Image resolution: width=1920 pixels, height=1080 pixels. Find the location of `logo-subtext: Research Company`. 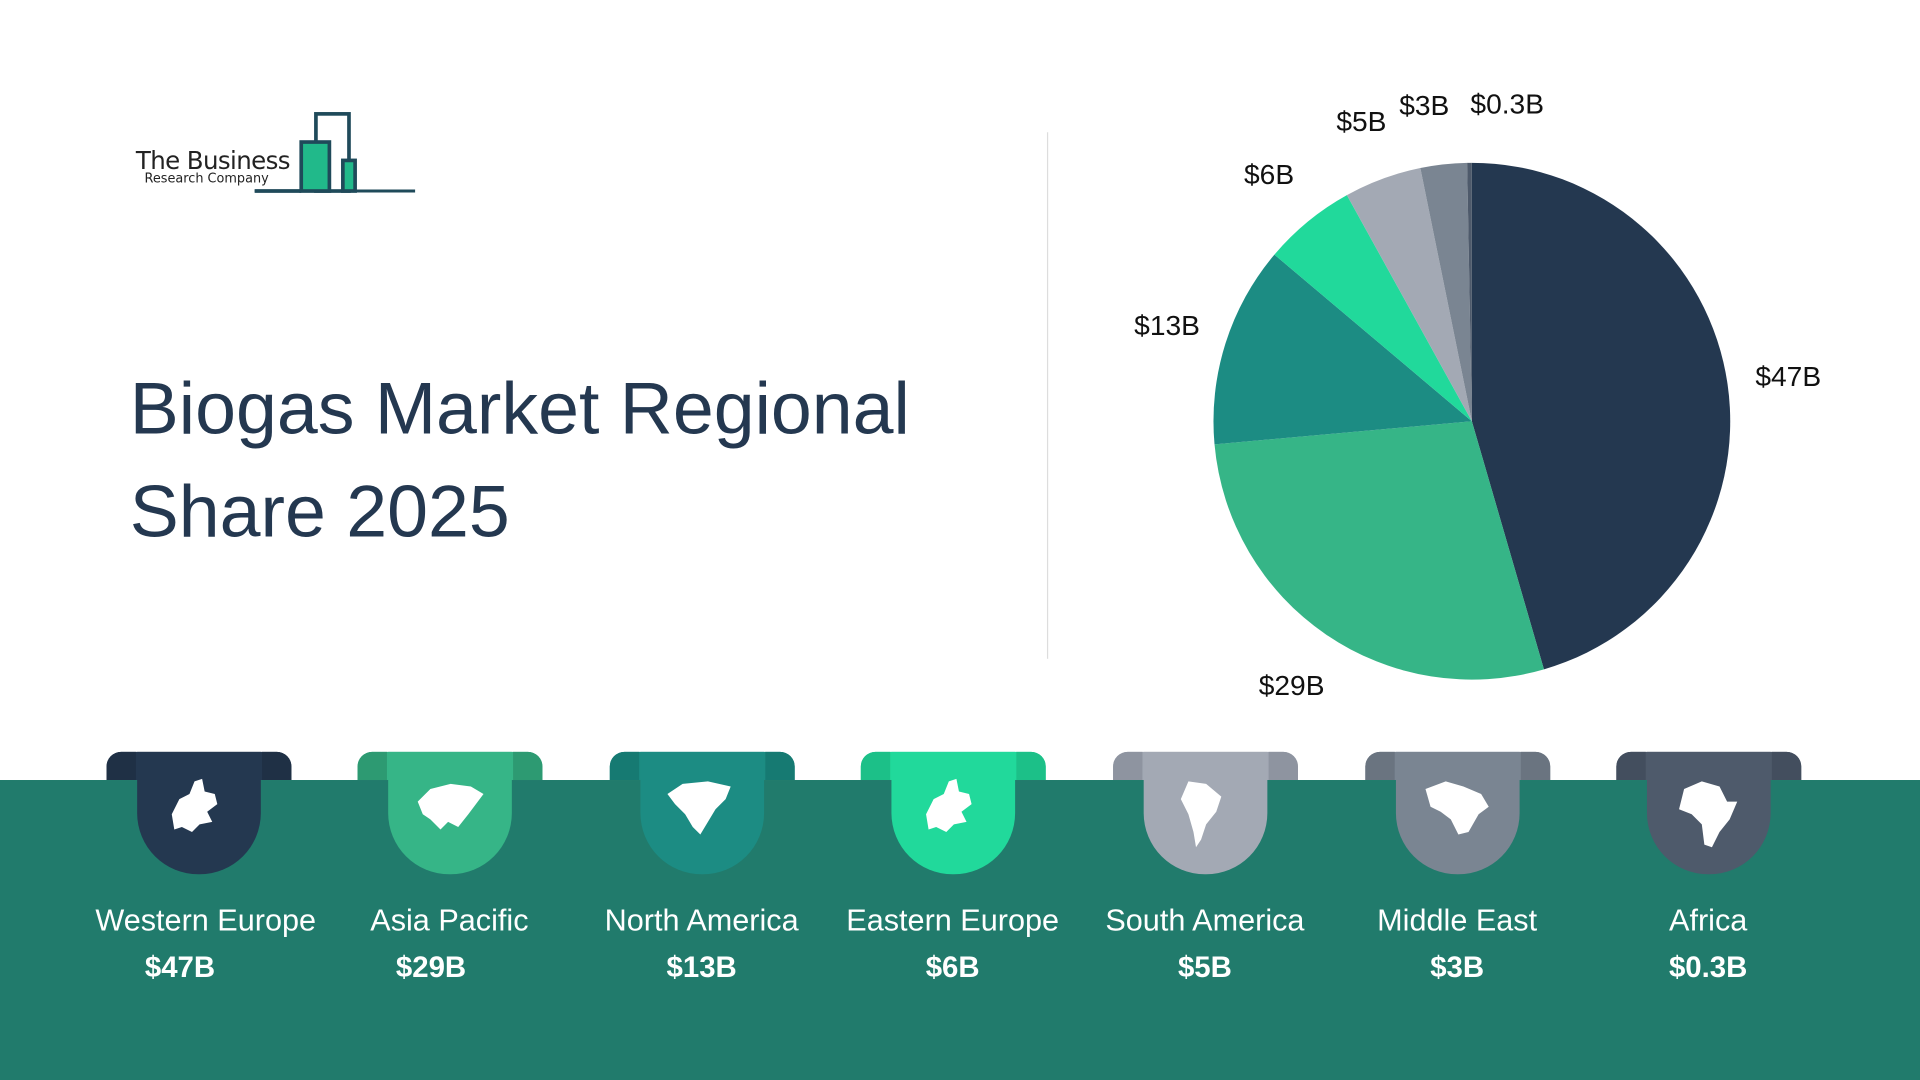

logo-subtext: Research Company is located at coordinates (206, 179).